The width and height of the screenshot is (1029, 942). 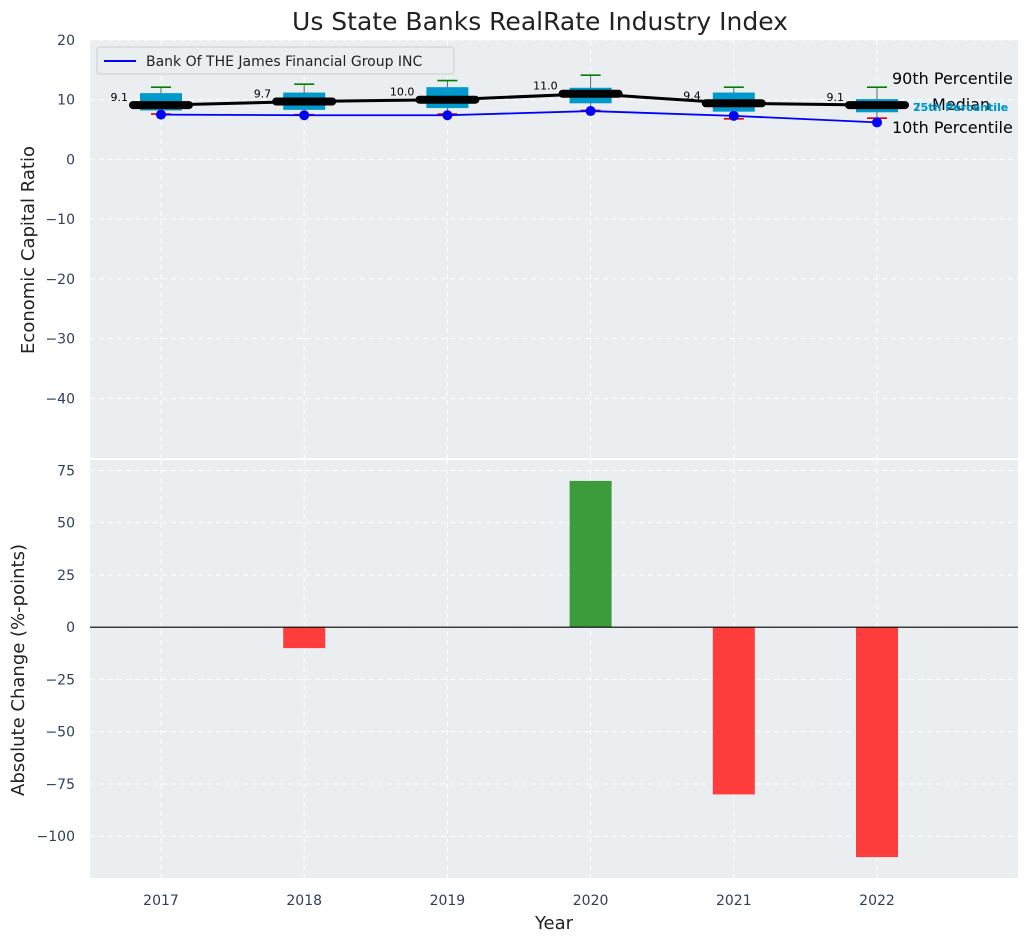 I want to click on bottom-y-tick-label: −100, so click(x=56, y=837).